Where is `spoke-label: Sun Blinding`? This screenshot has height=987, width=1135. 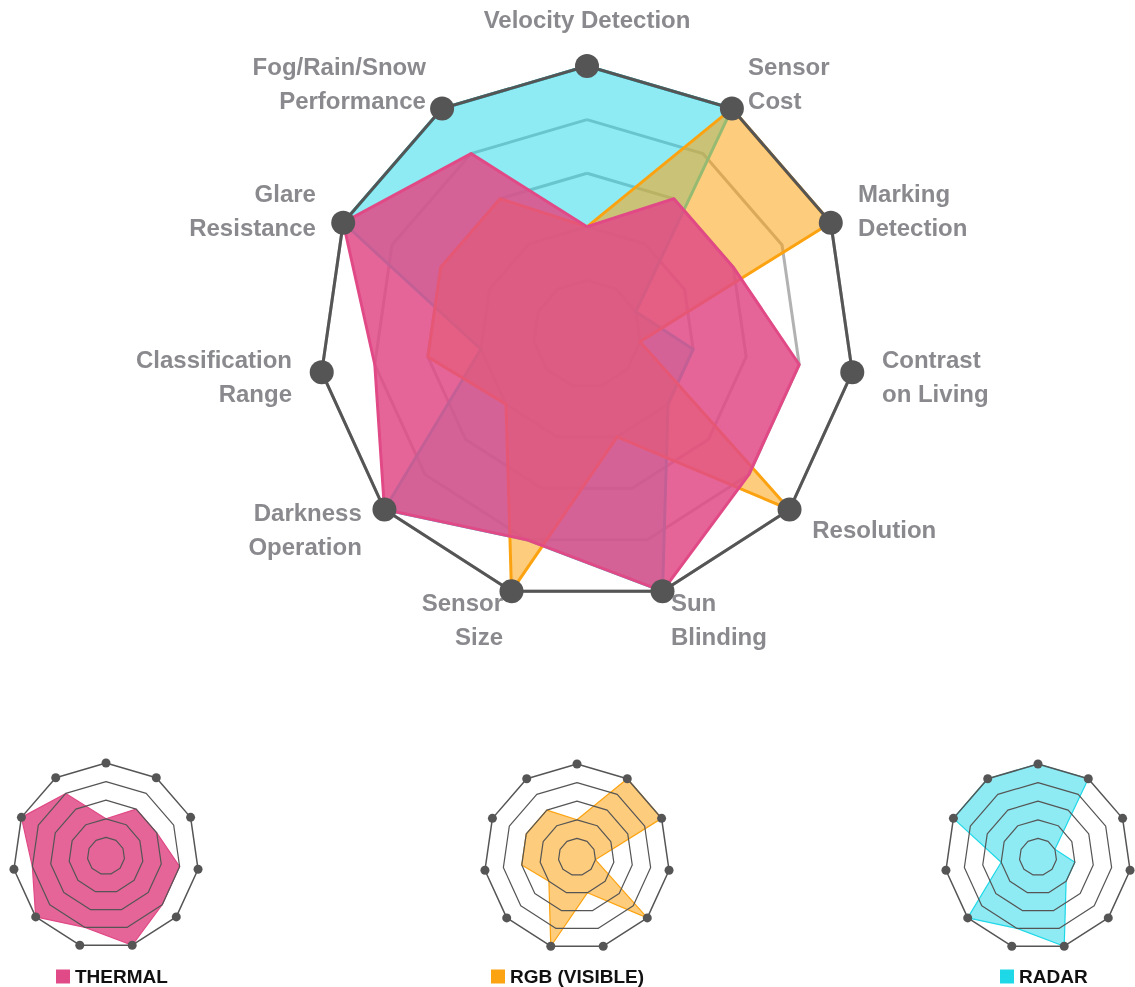
spoke-label: Sun Blinding is located at coordinates (718, 620).